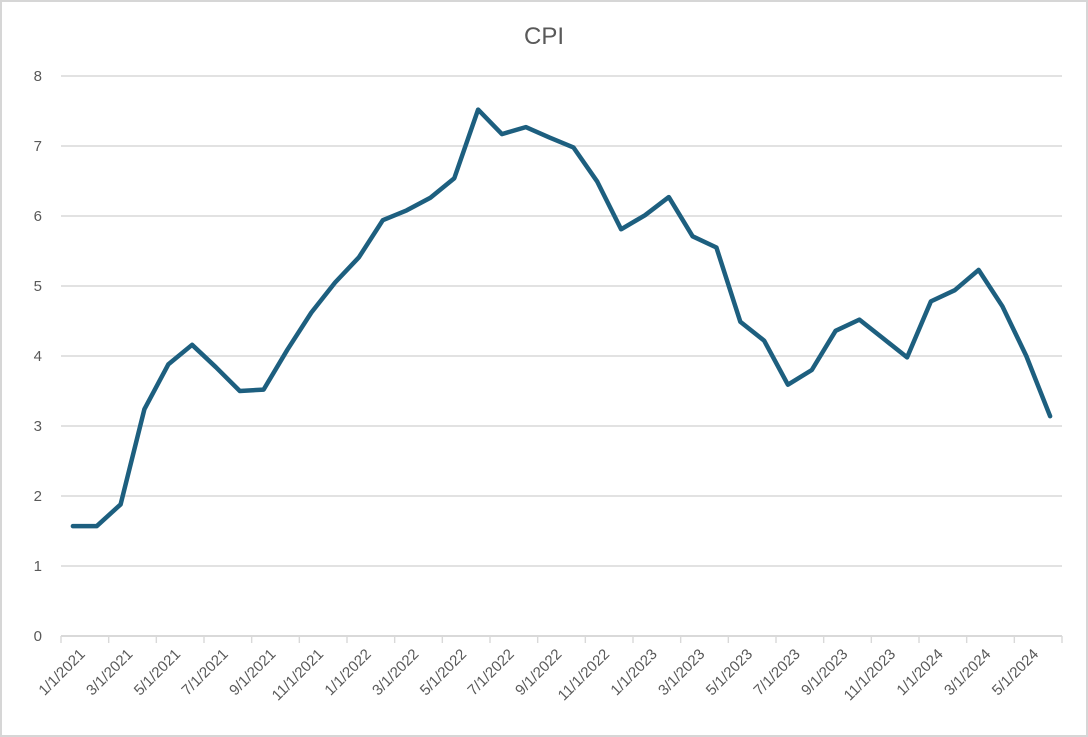  What do you see at coordinates (490, 672) in the screenshot?
I see `x-axis-tick-label: 7/1/2022` at bounding box center [490, 672].